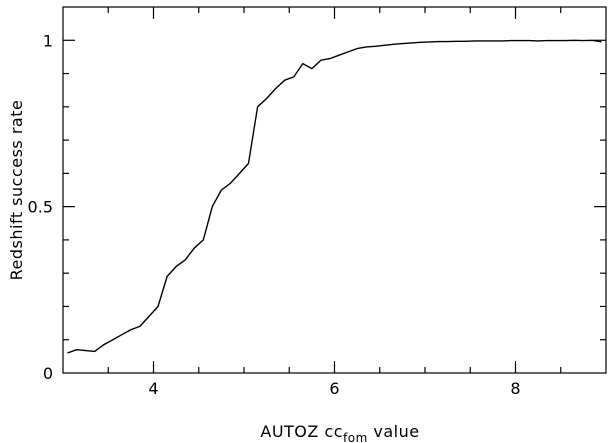 This screenshot has width=609, height=443. I want to click on y-axis-title: Redshift success rate, so click(16, 190).